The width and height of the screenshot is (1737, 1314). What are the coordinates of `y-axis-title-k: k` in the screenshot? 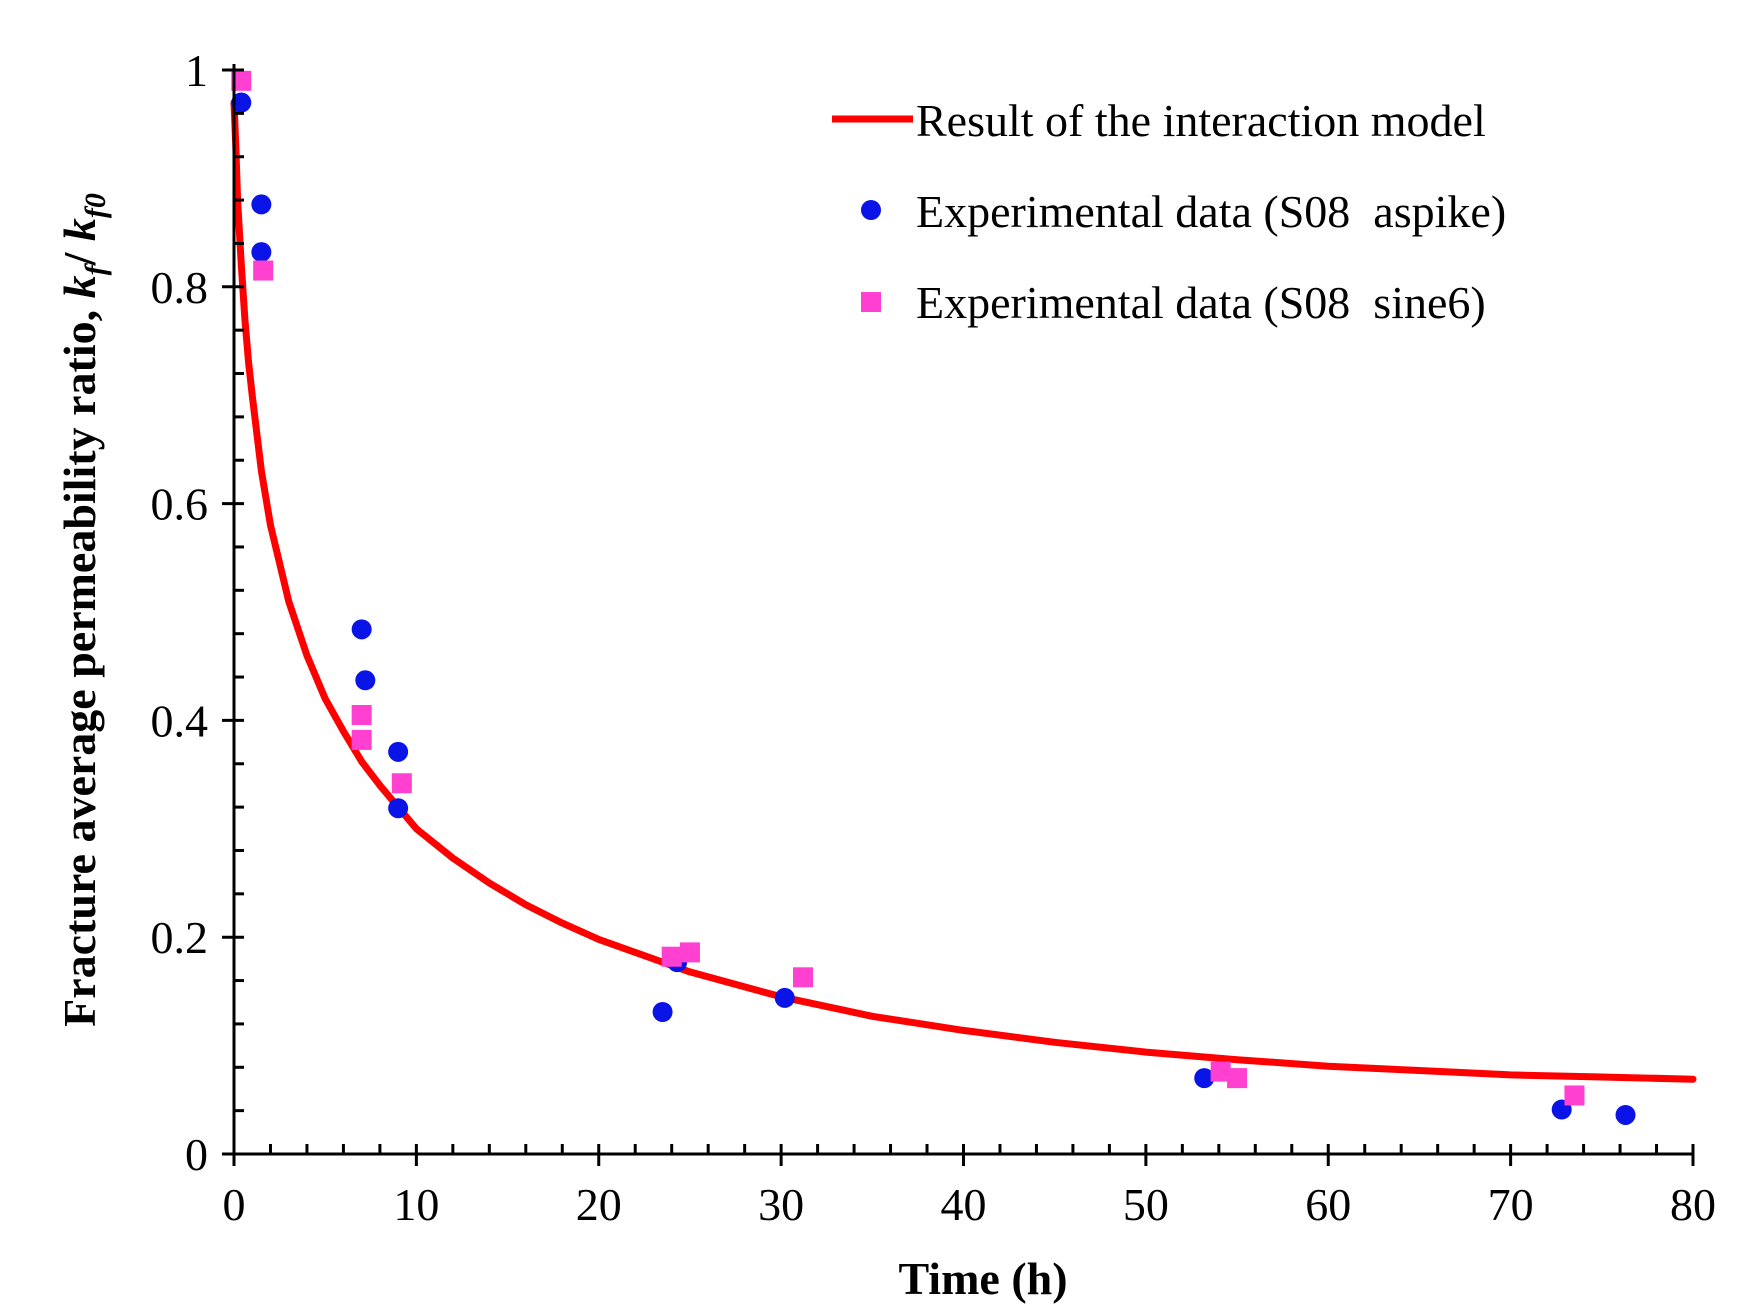 It's located at (79, 286).